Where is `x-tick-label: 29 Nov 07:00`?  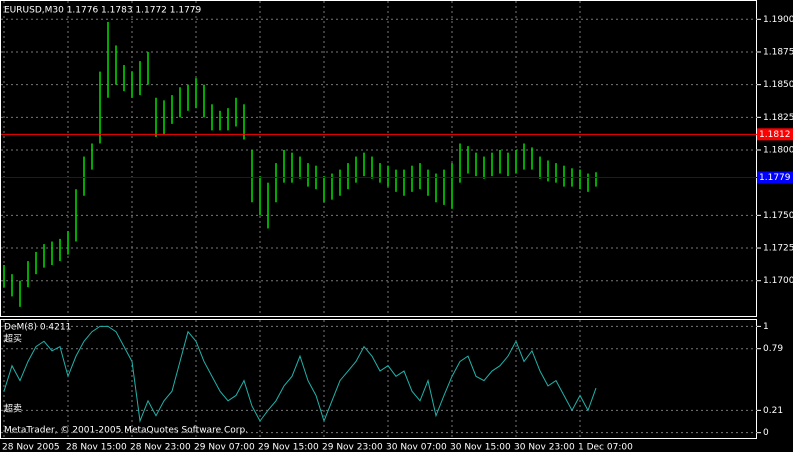 x-tick-label: 29 Nov 07:00 is located at coordinates (224, 447).